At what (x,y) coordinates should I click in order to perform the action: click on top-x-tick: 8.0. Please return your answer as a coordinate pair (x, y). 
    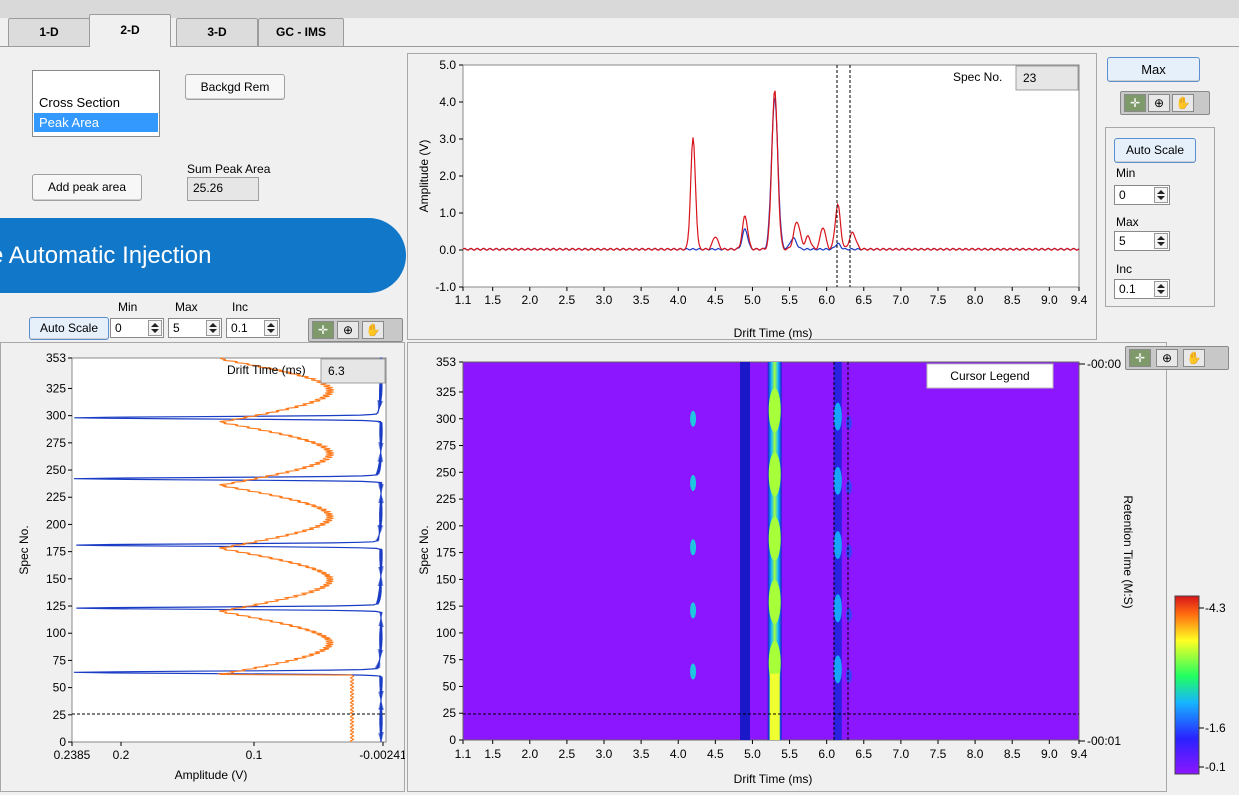
    Looking at the image, I should click on (975, 300).